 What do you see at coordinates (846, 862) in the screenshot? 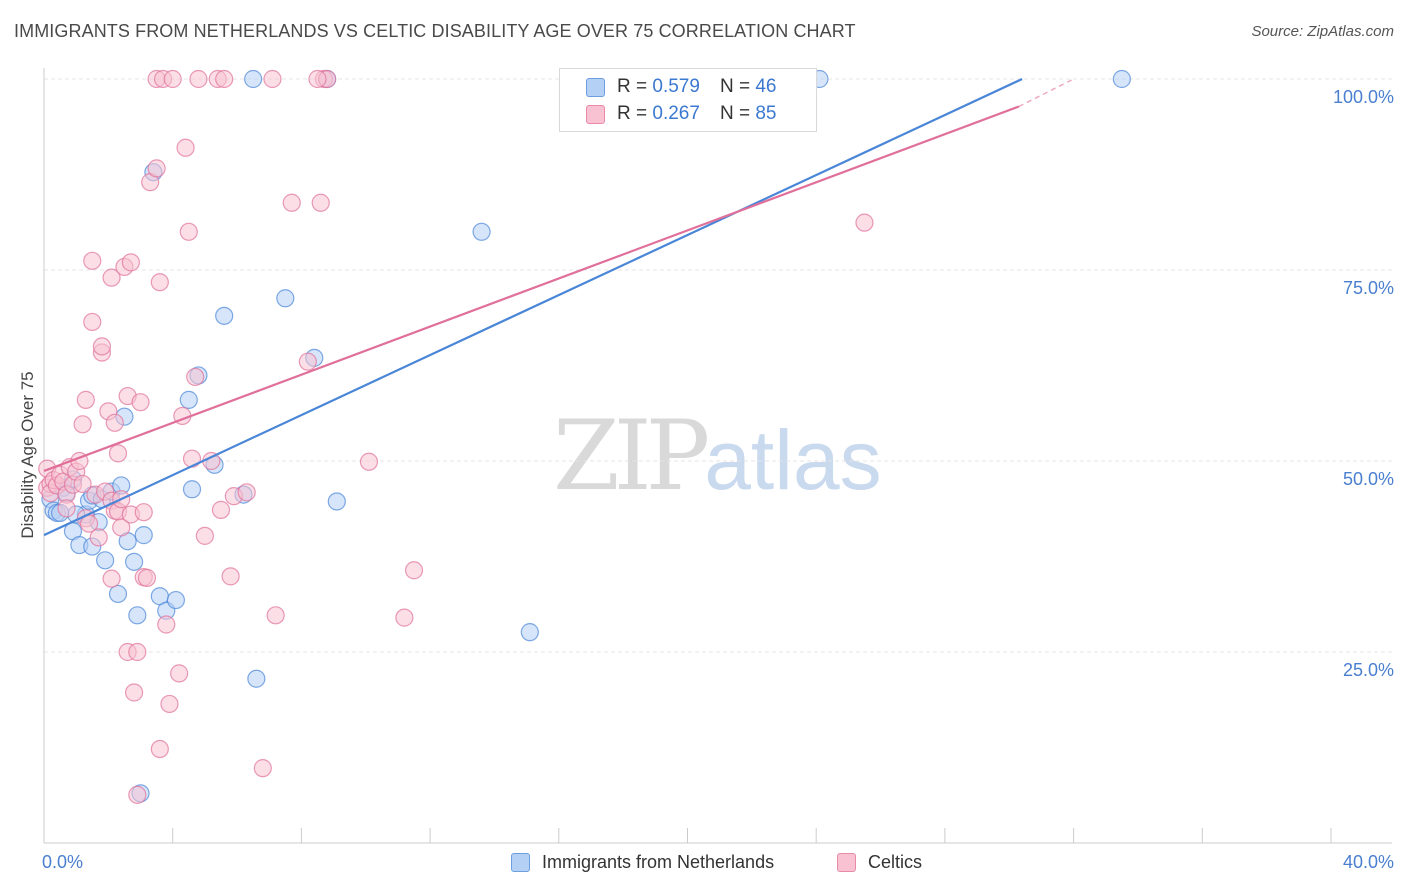
I see `series-swatch-celtics` at bounding box center [846, 862].